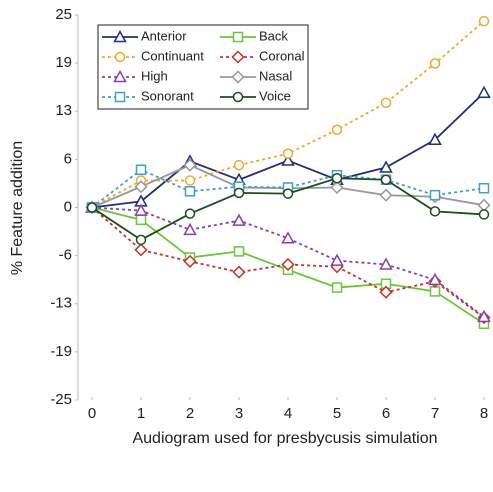  I want to click on legend-label: High, so click(154, 75).